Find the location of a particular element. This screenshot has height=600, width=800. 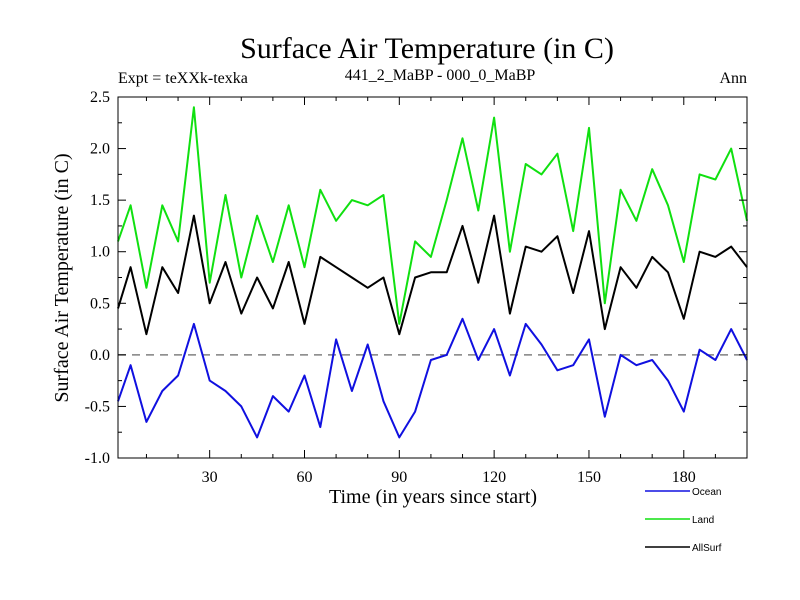

experiment-label: Expt = teXXk-texka is located at coordinates (183, 78).